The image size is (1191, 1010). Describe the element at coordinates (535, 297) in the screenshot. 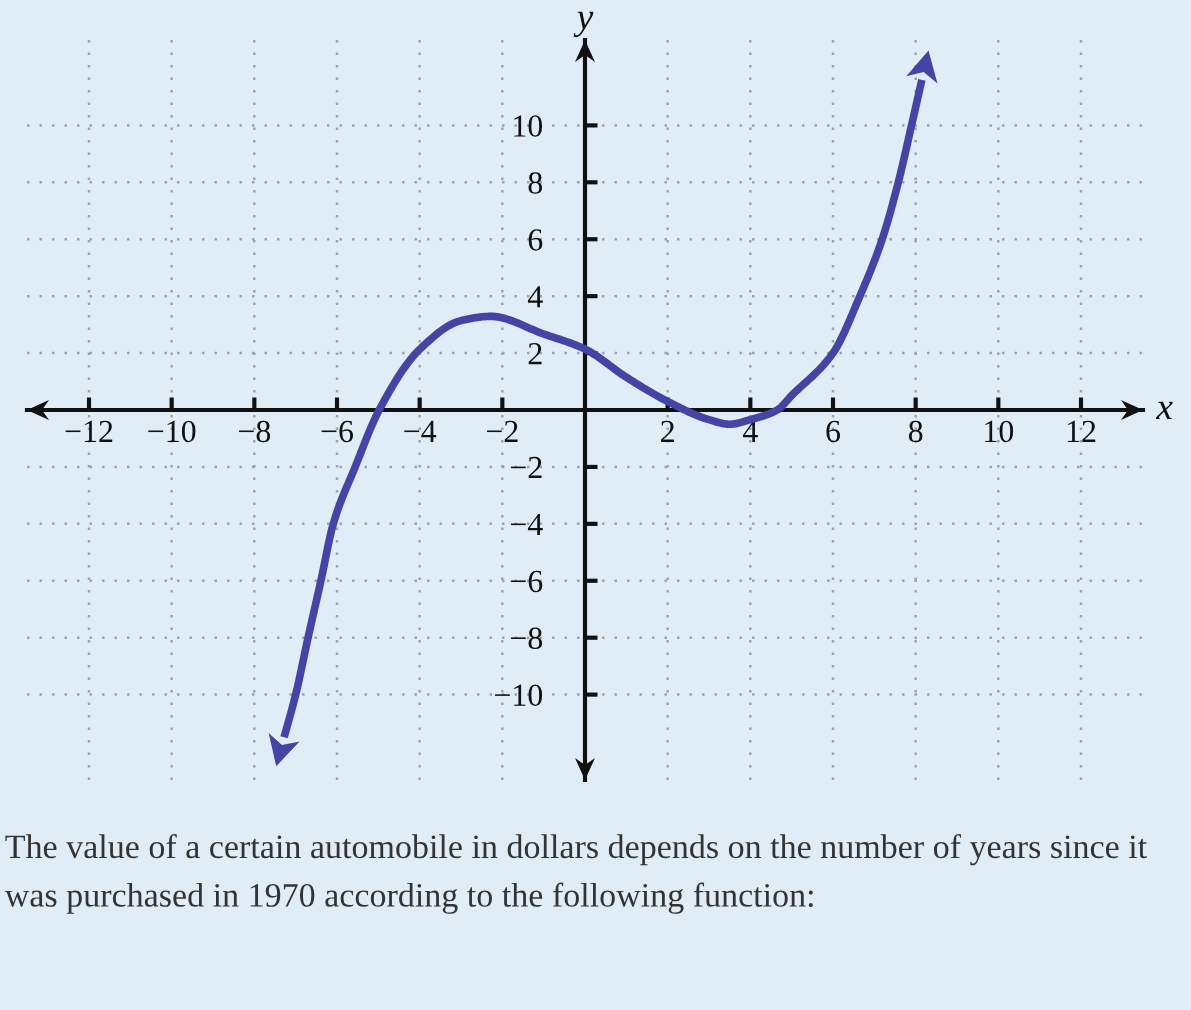

I see `y-tick-label: 4` at that location.